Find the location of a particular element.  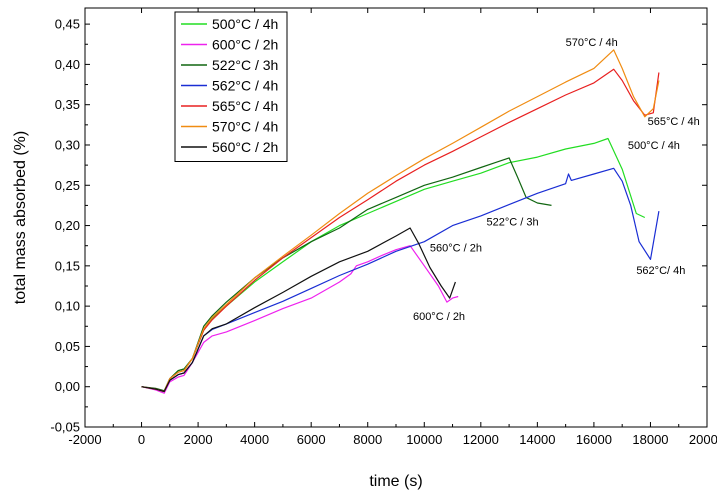

annotation-label: 500°C / 4h is located at coordinates (654, 146).